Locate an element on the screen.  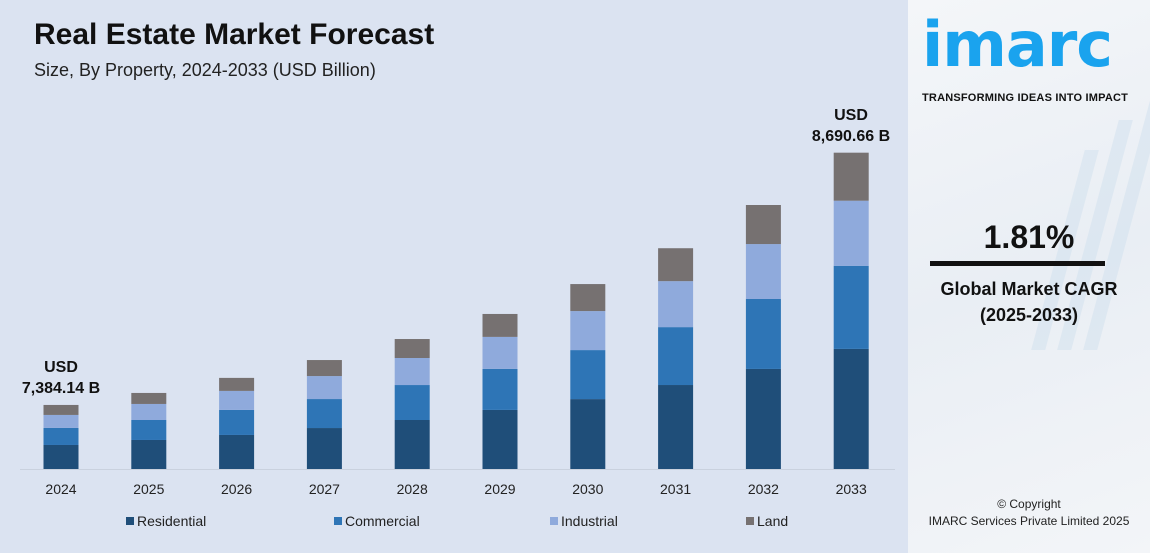
bar-residential-2027 is located at coordinates (324, 448).